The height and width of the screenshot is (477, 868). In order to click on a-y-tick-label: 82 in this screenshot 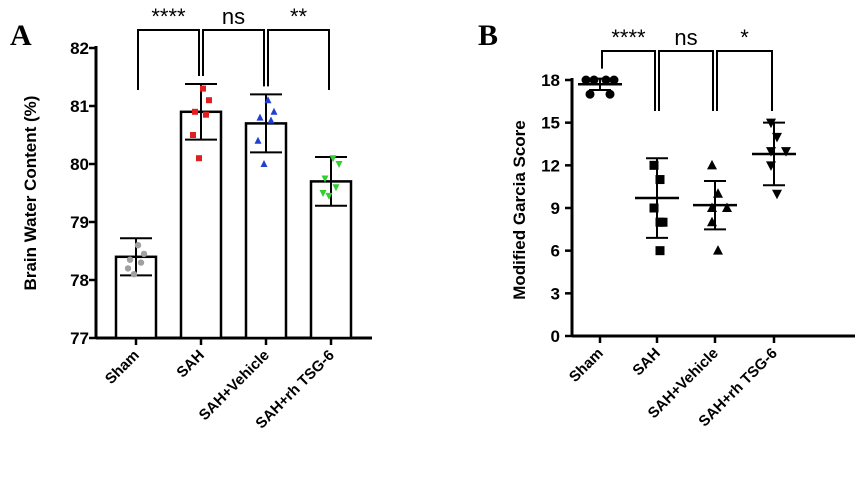, I will do `click(79, 48)`.